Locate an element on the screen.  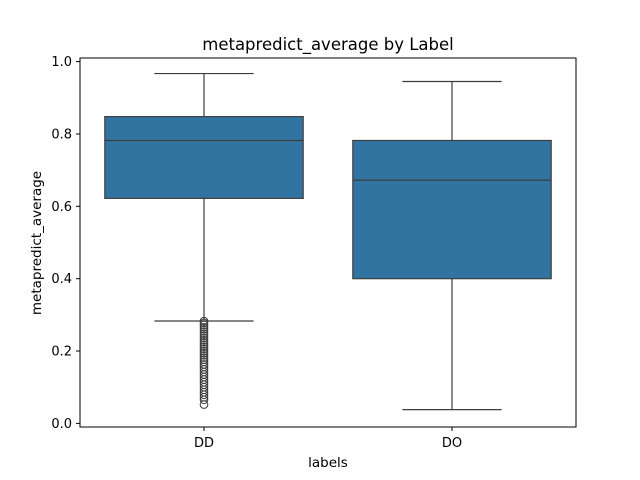
x-tick-label-do: DO is located at coordinates (452, 443).